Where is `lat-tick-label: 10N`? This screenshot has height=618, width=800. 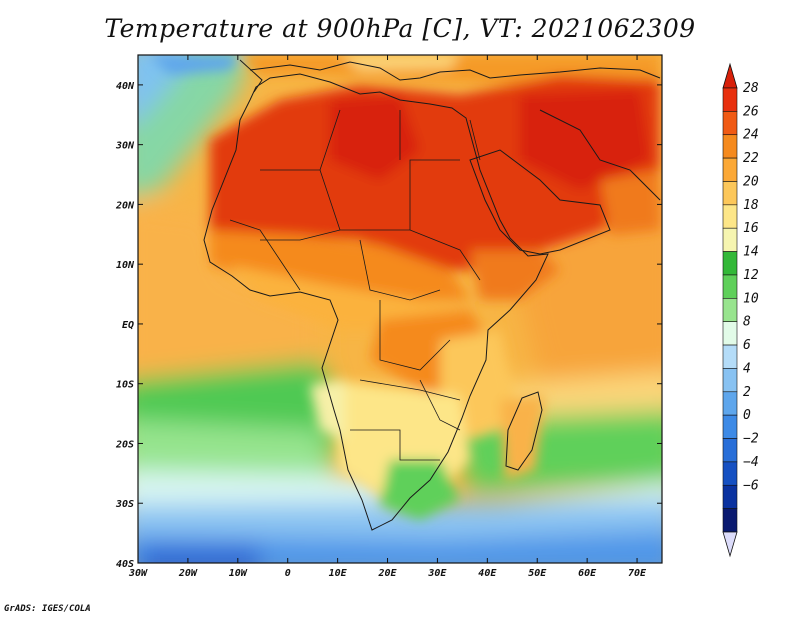
lat-tick-label: 10N is located at coordinates (125, 265).